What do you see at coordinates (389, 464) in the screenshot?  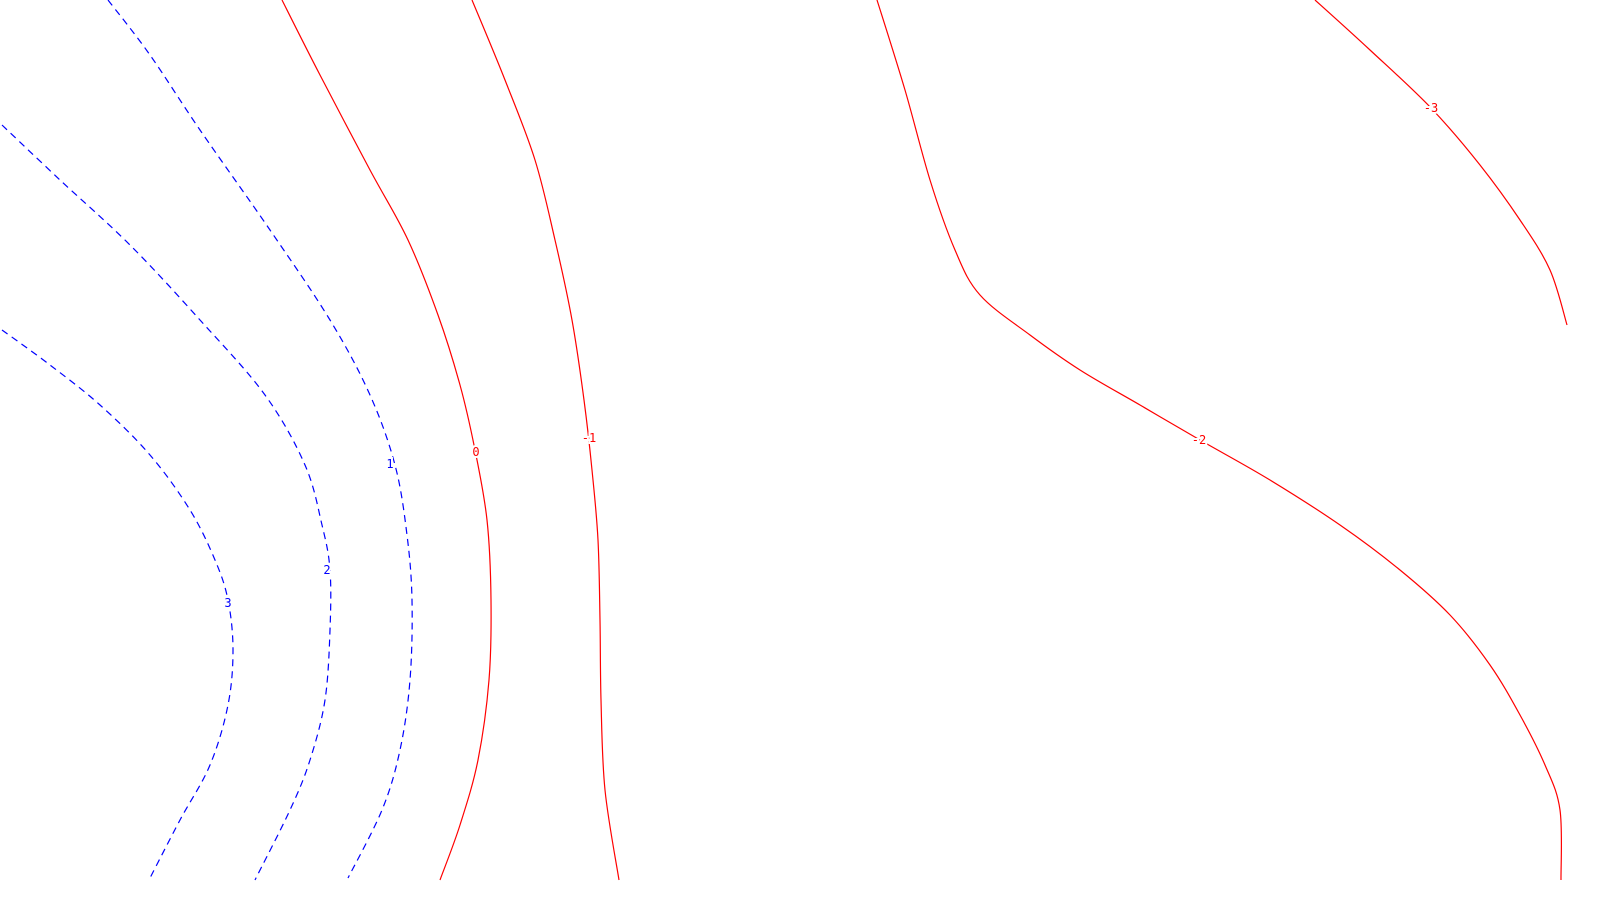 I see `contour-label-1: 1` at bounding box center [389, 464].